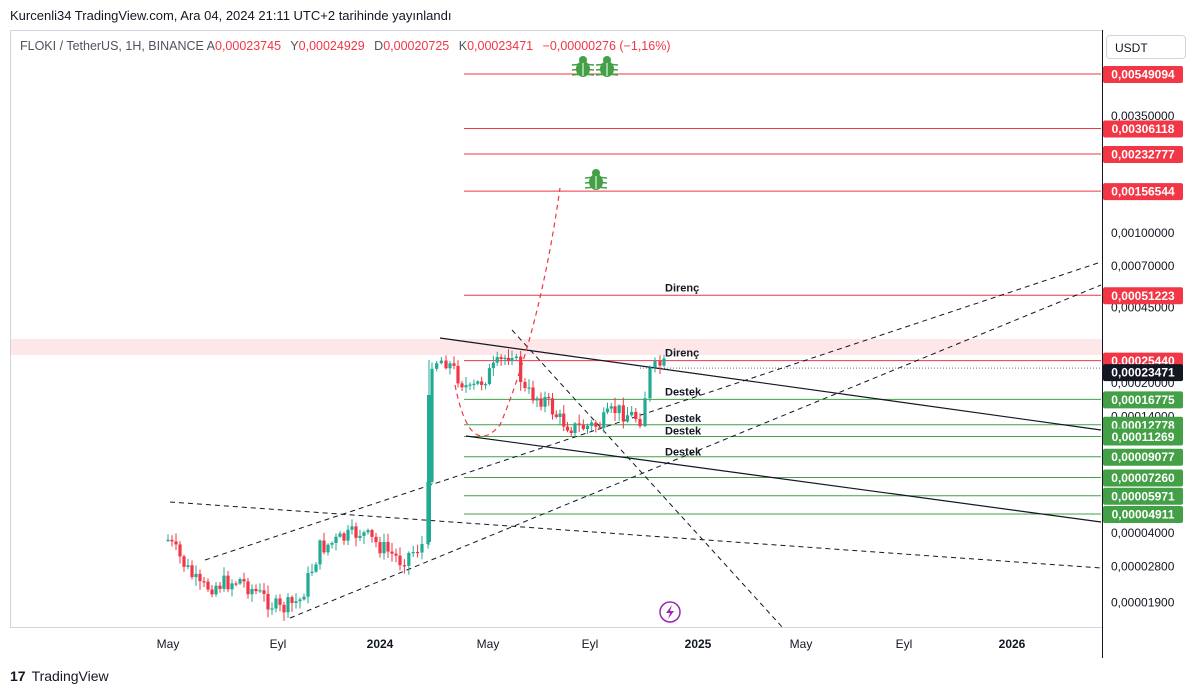 The image size is (1200, 696). Describe the element at coordinates (500, 46) in the screenshot. I see `close-value: 0,00023471` at that location.